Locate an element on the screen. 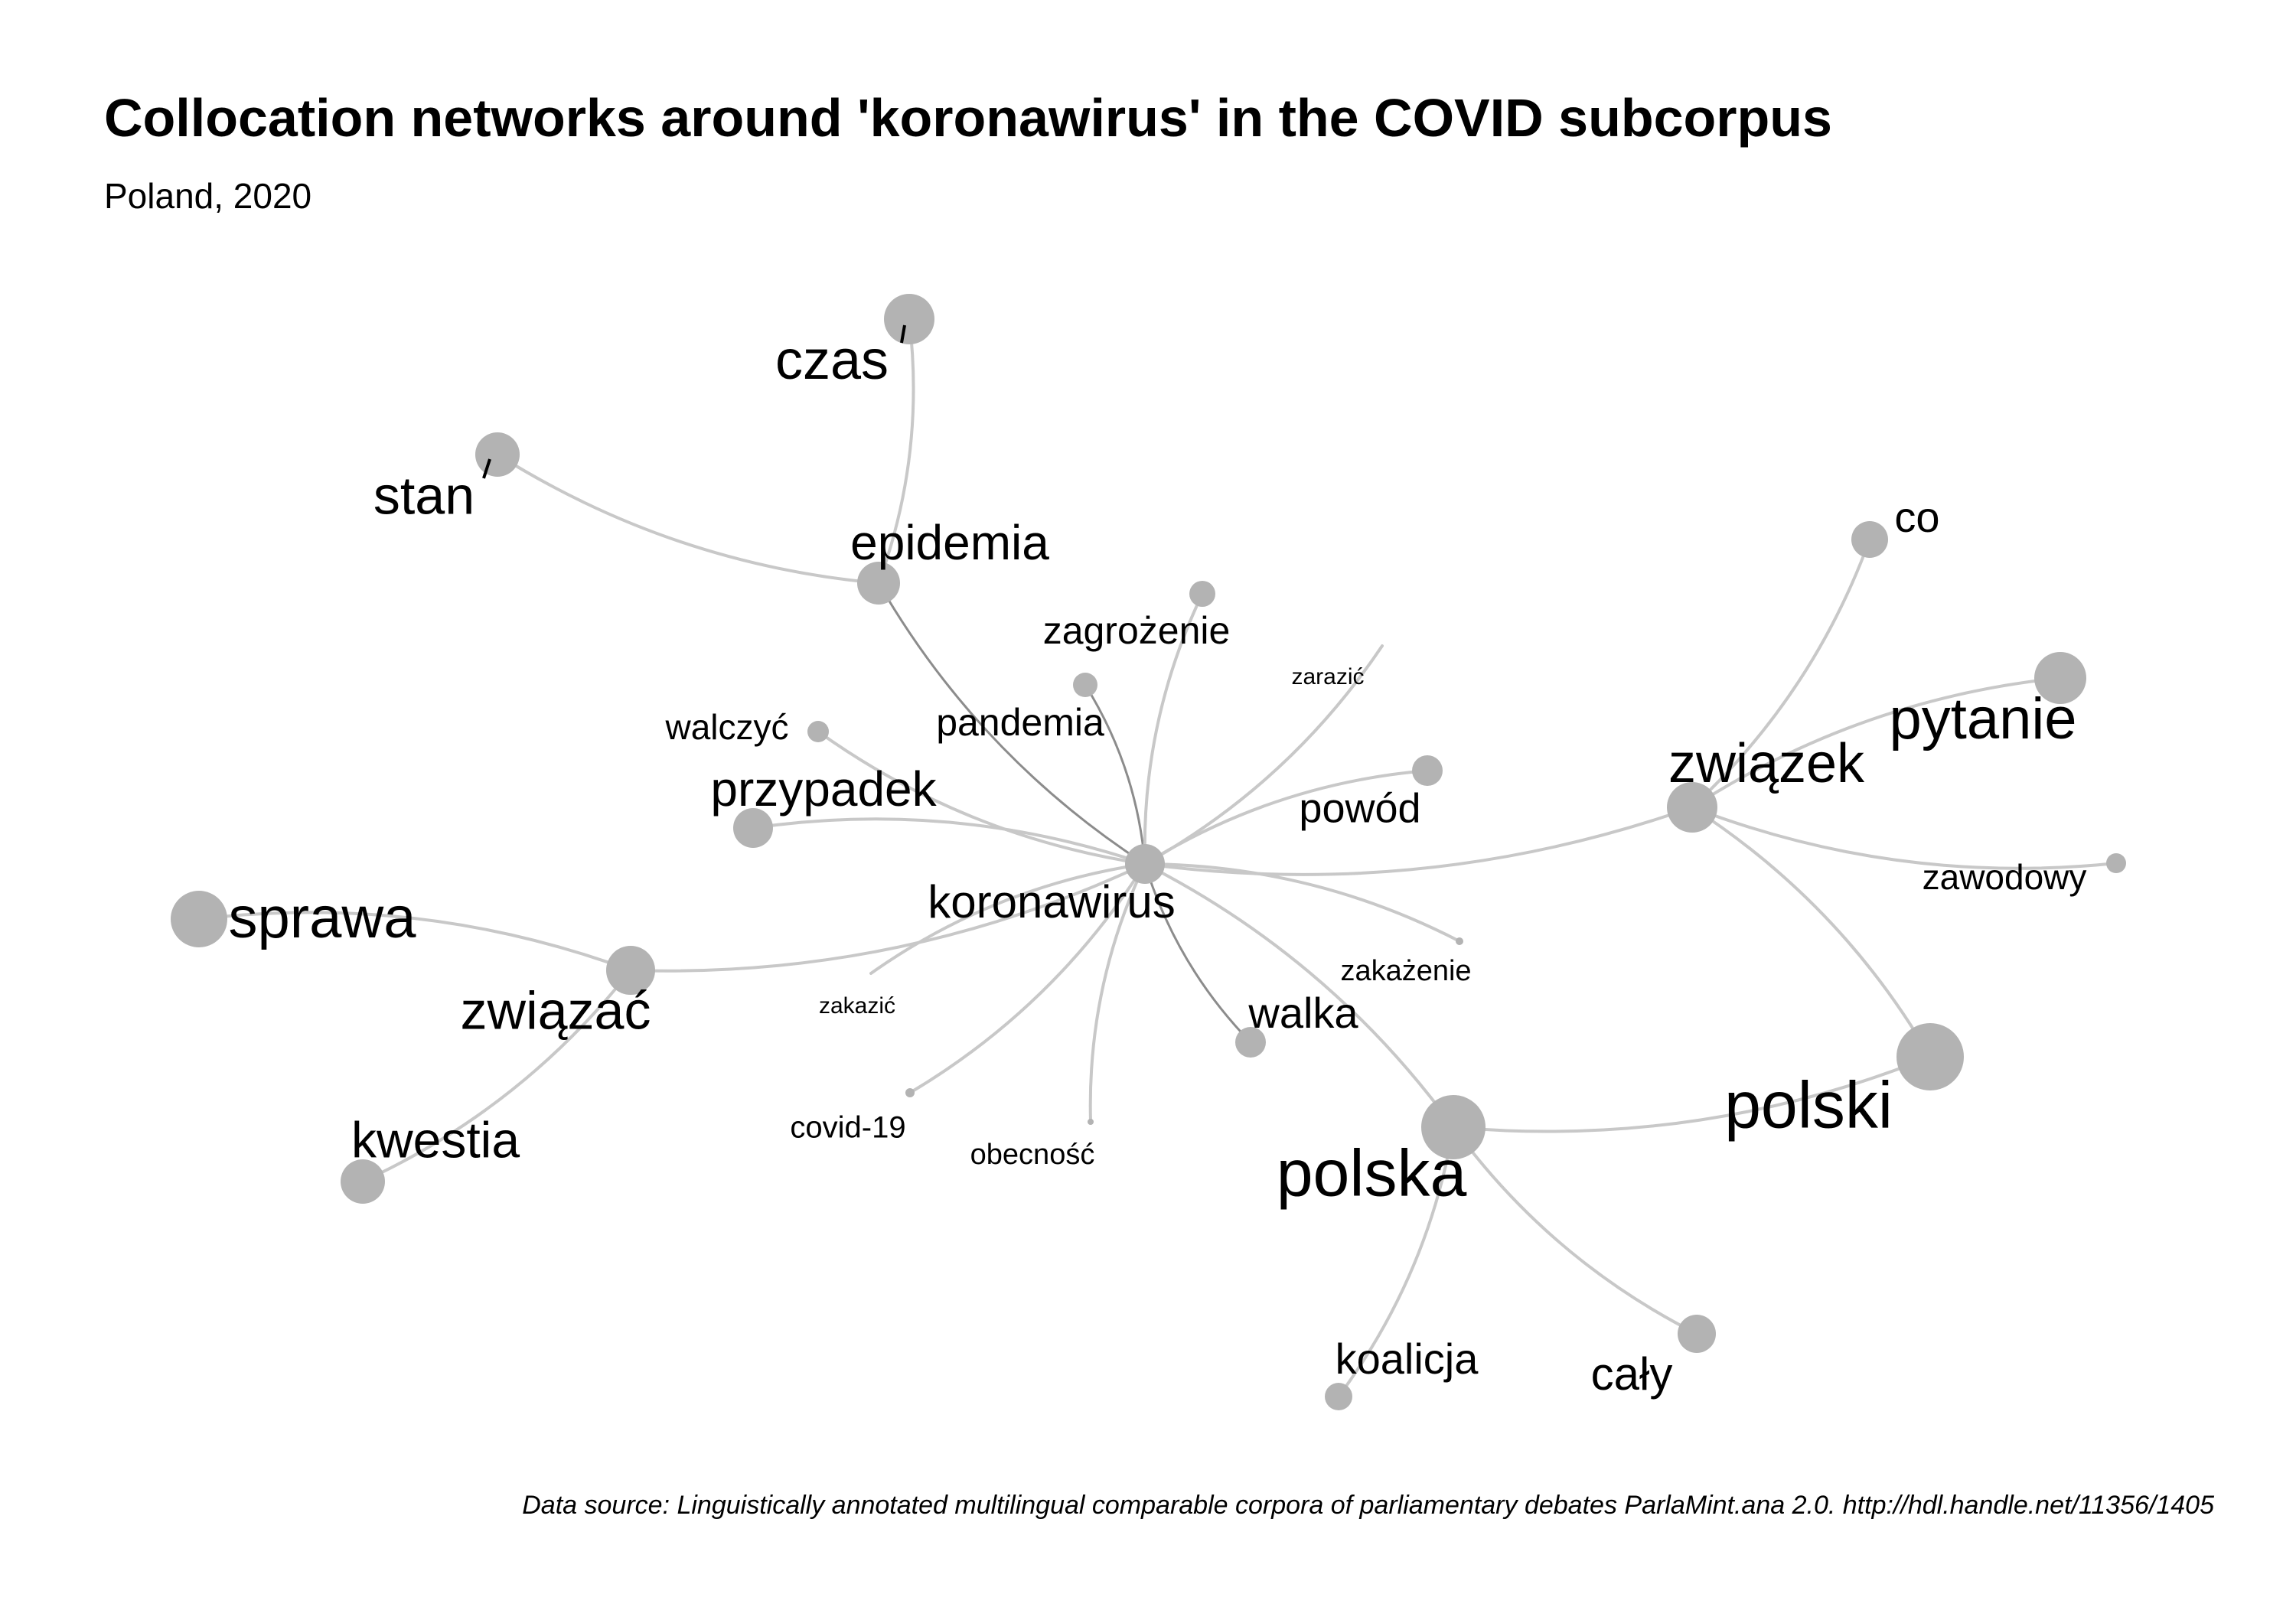 This screenshot has height=1607, width=2296. node-pytanie is located at coordinates (2060, 678).